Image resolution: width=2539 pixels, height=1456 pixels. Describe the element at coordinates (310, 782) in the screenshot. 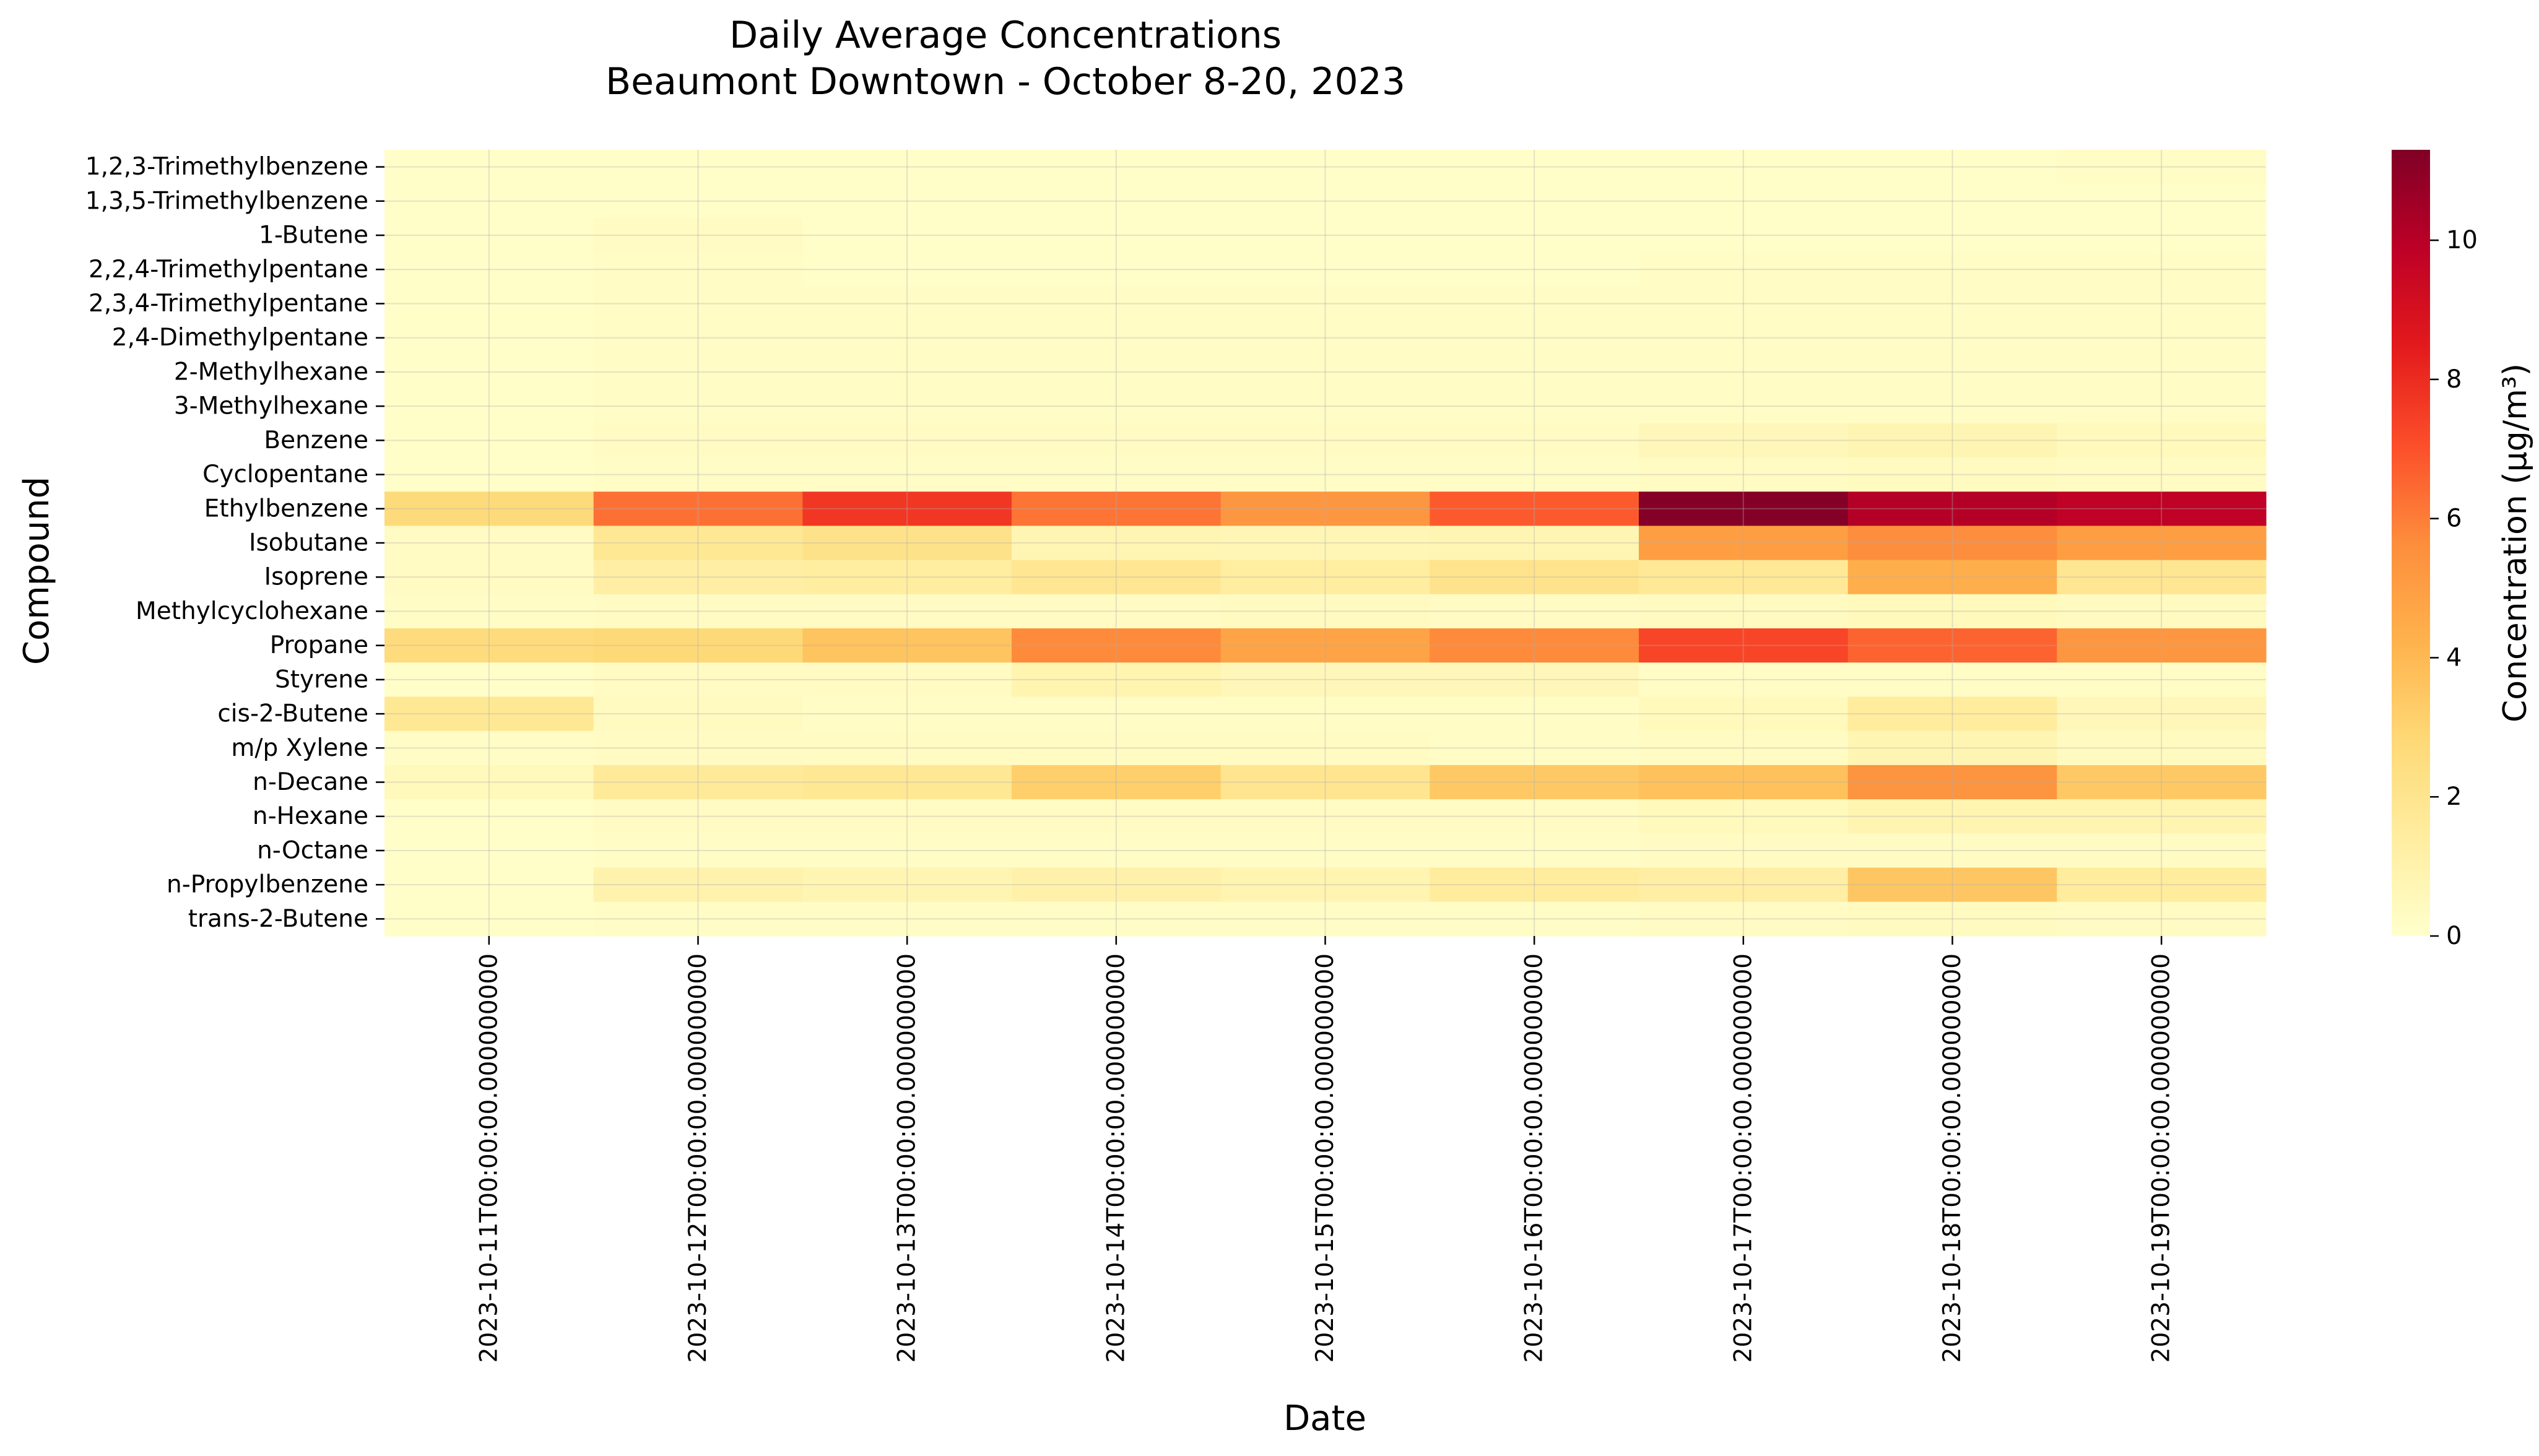

I see `y-tick-label: n-Decane` at that location.